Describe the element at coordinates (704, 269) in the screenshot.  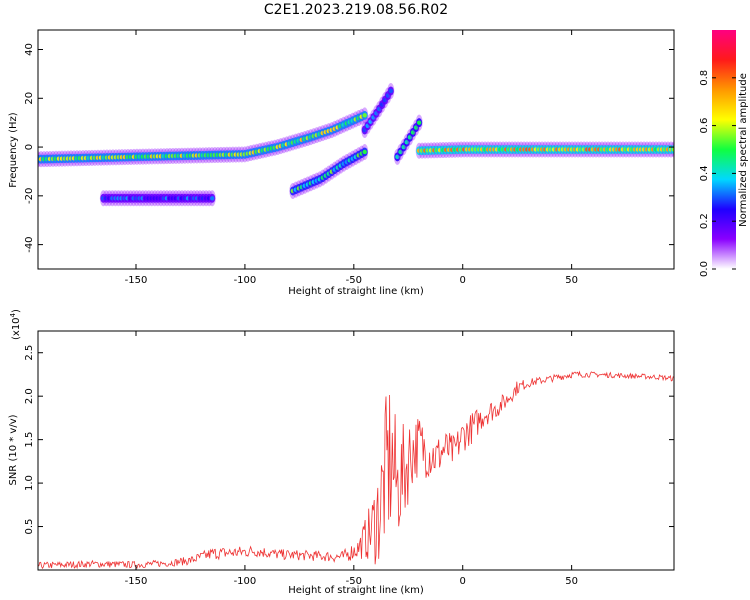
I see `colorbar-tick-label: 0.0` at that location.